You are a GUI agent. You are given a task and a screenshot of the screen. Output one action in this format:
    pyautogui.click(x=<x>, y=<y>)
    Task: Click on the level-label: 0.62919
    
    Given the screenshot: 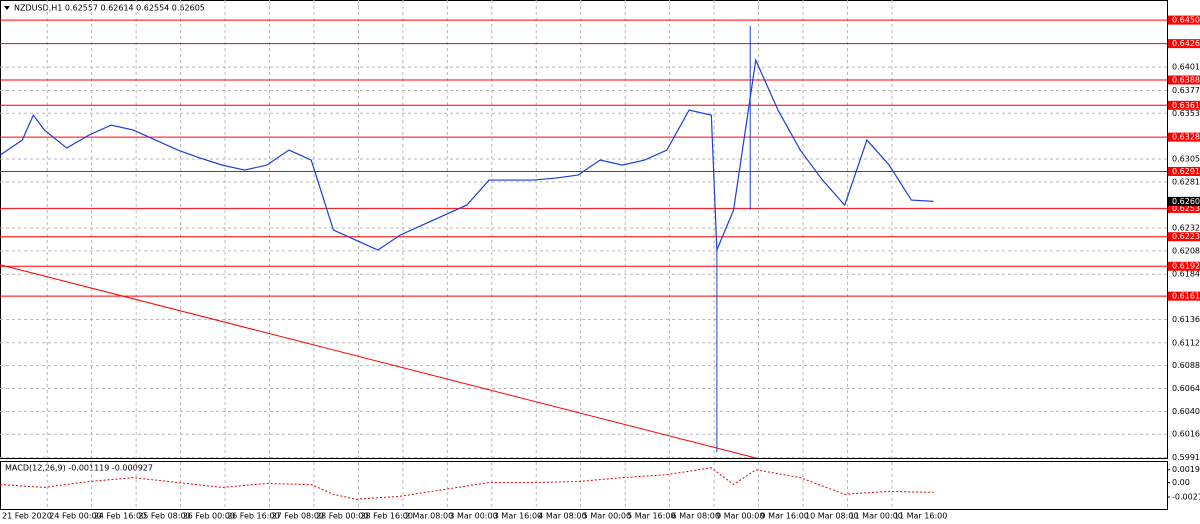 What is the action you would take?
    pyautogui.click(x=1186, y=171)
    